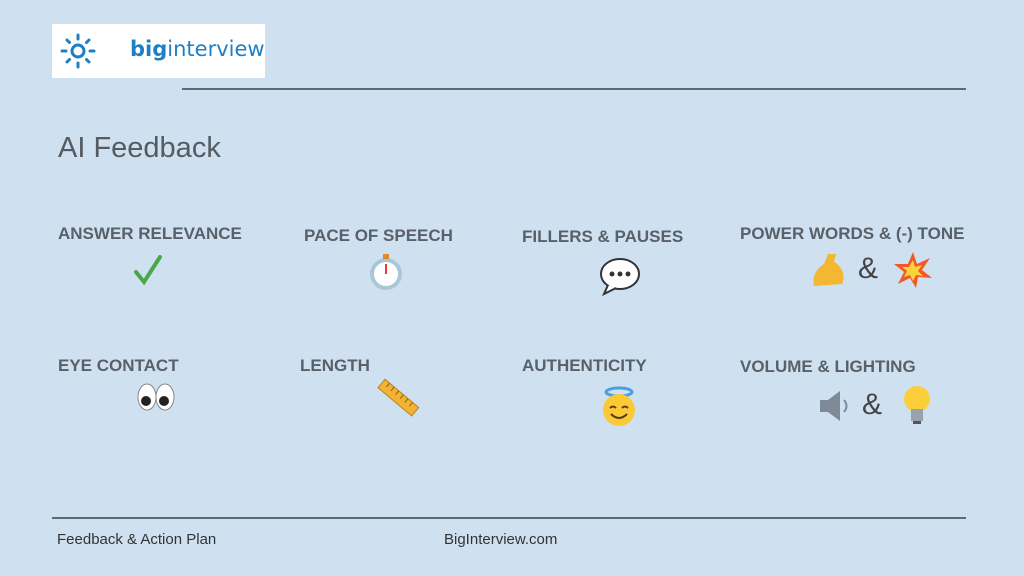 The image size is (1024, 576). What do you see at coordinates (852, 233) in the screenshot?
I see `item-label: POWER WORDS & (-) TONE` at bounding box center [852, 233].